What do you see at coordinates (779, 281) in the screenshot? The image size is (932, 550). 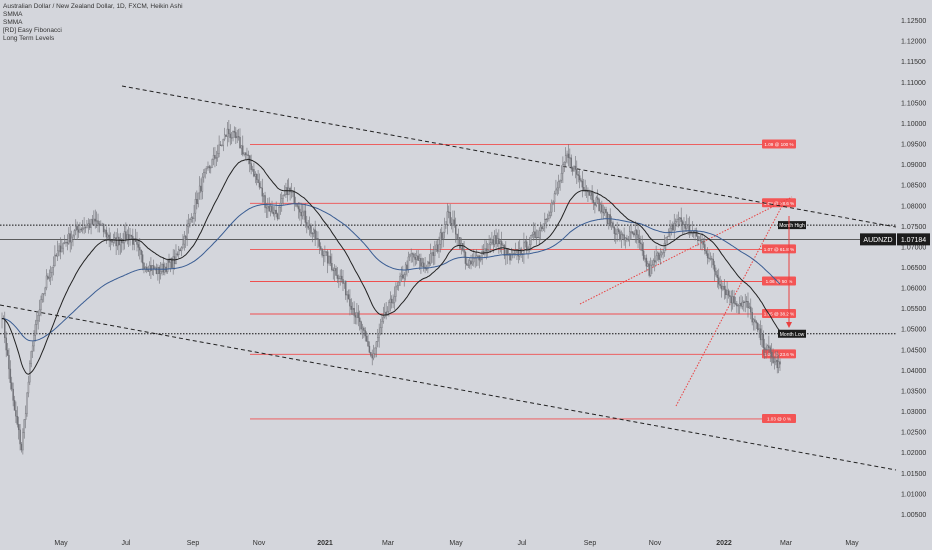 I see `fib-level-label-text: 1.06 @ 50 %` at bounding box center [779, 281].